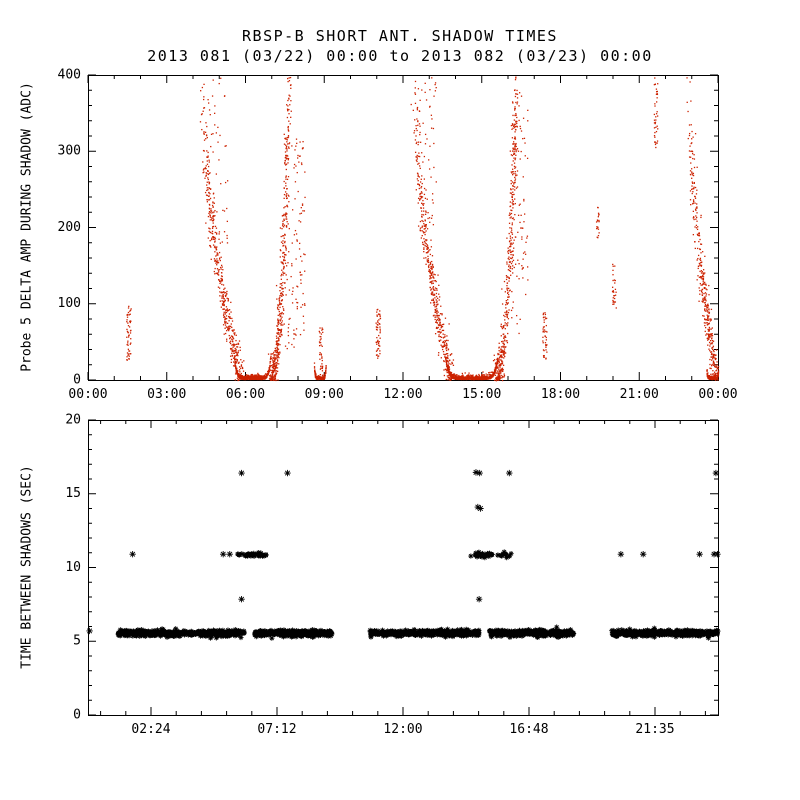 The height and width of the screenshot is (800, 800). Describe the element at coordinates (27, 567) in the screenshot. I see `bottom-y-axis-label: TIME BETWEEN SHADOWS (SEC)` at that location.